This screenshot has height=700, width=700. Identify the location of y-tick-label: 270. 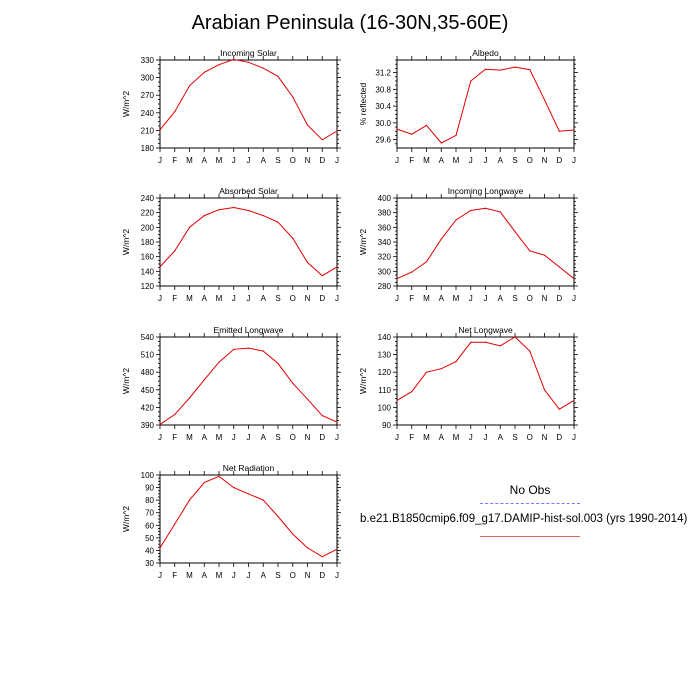
(148, 95).